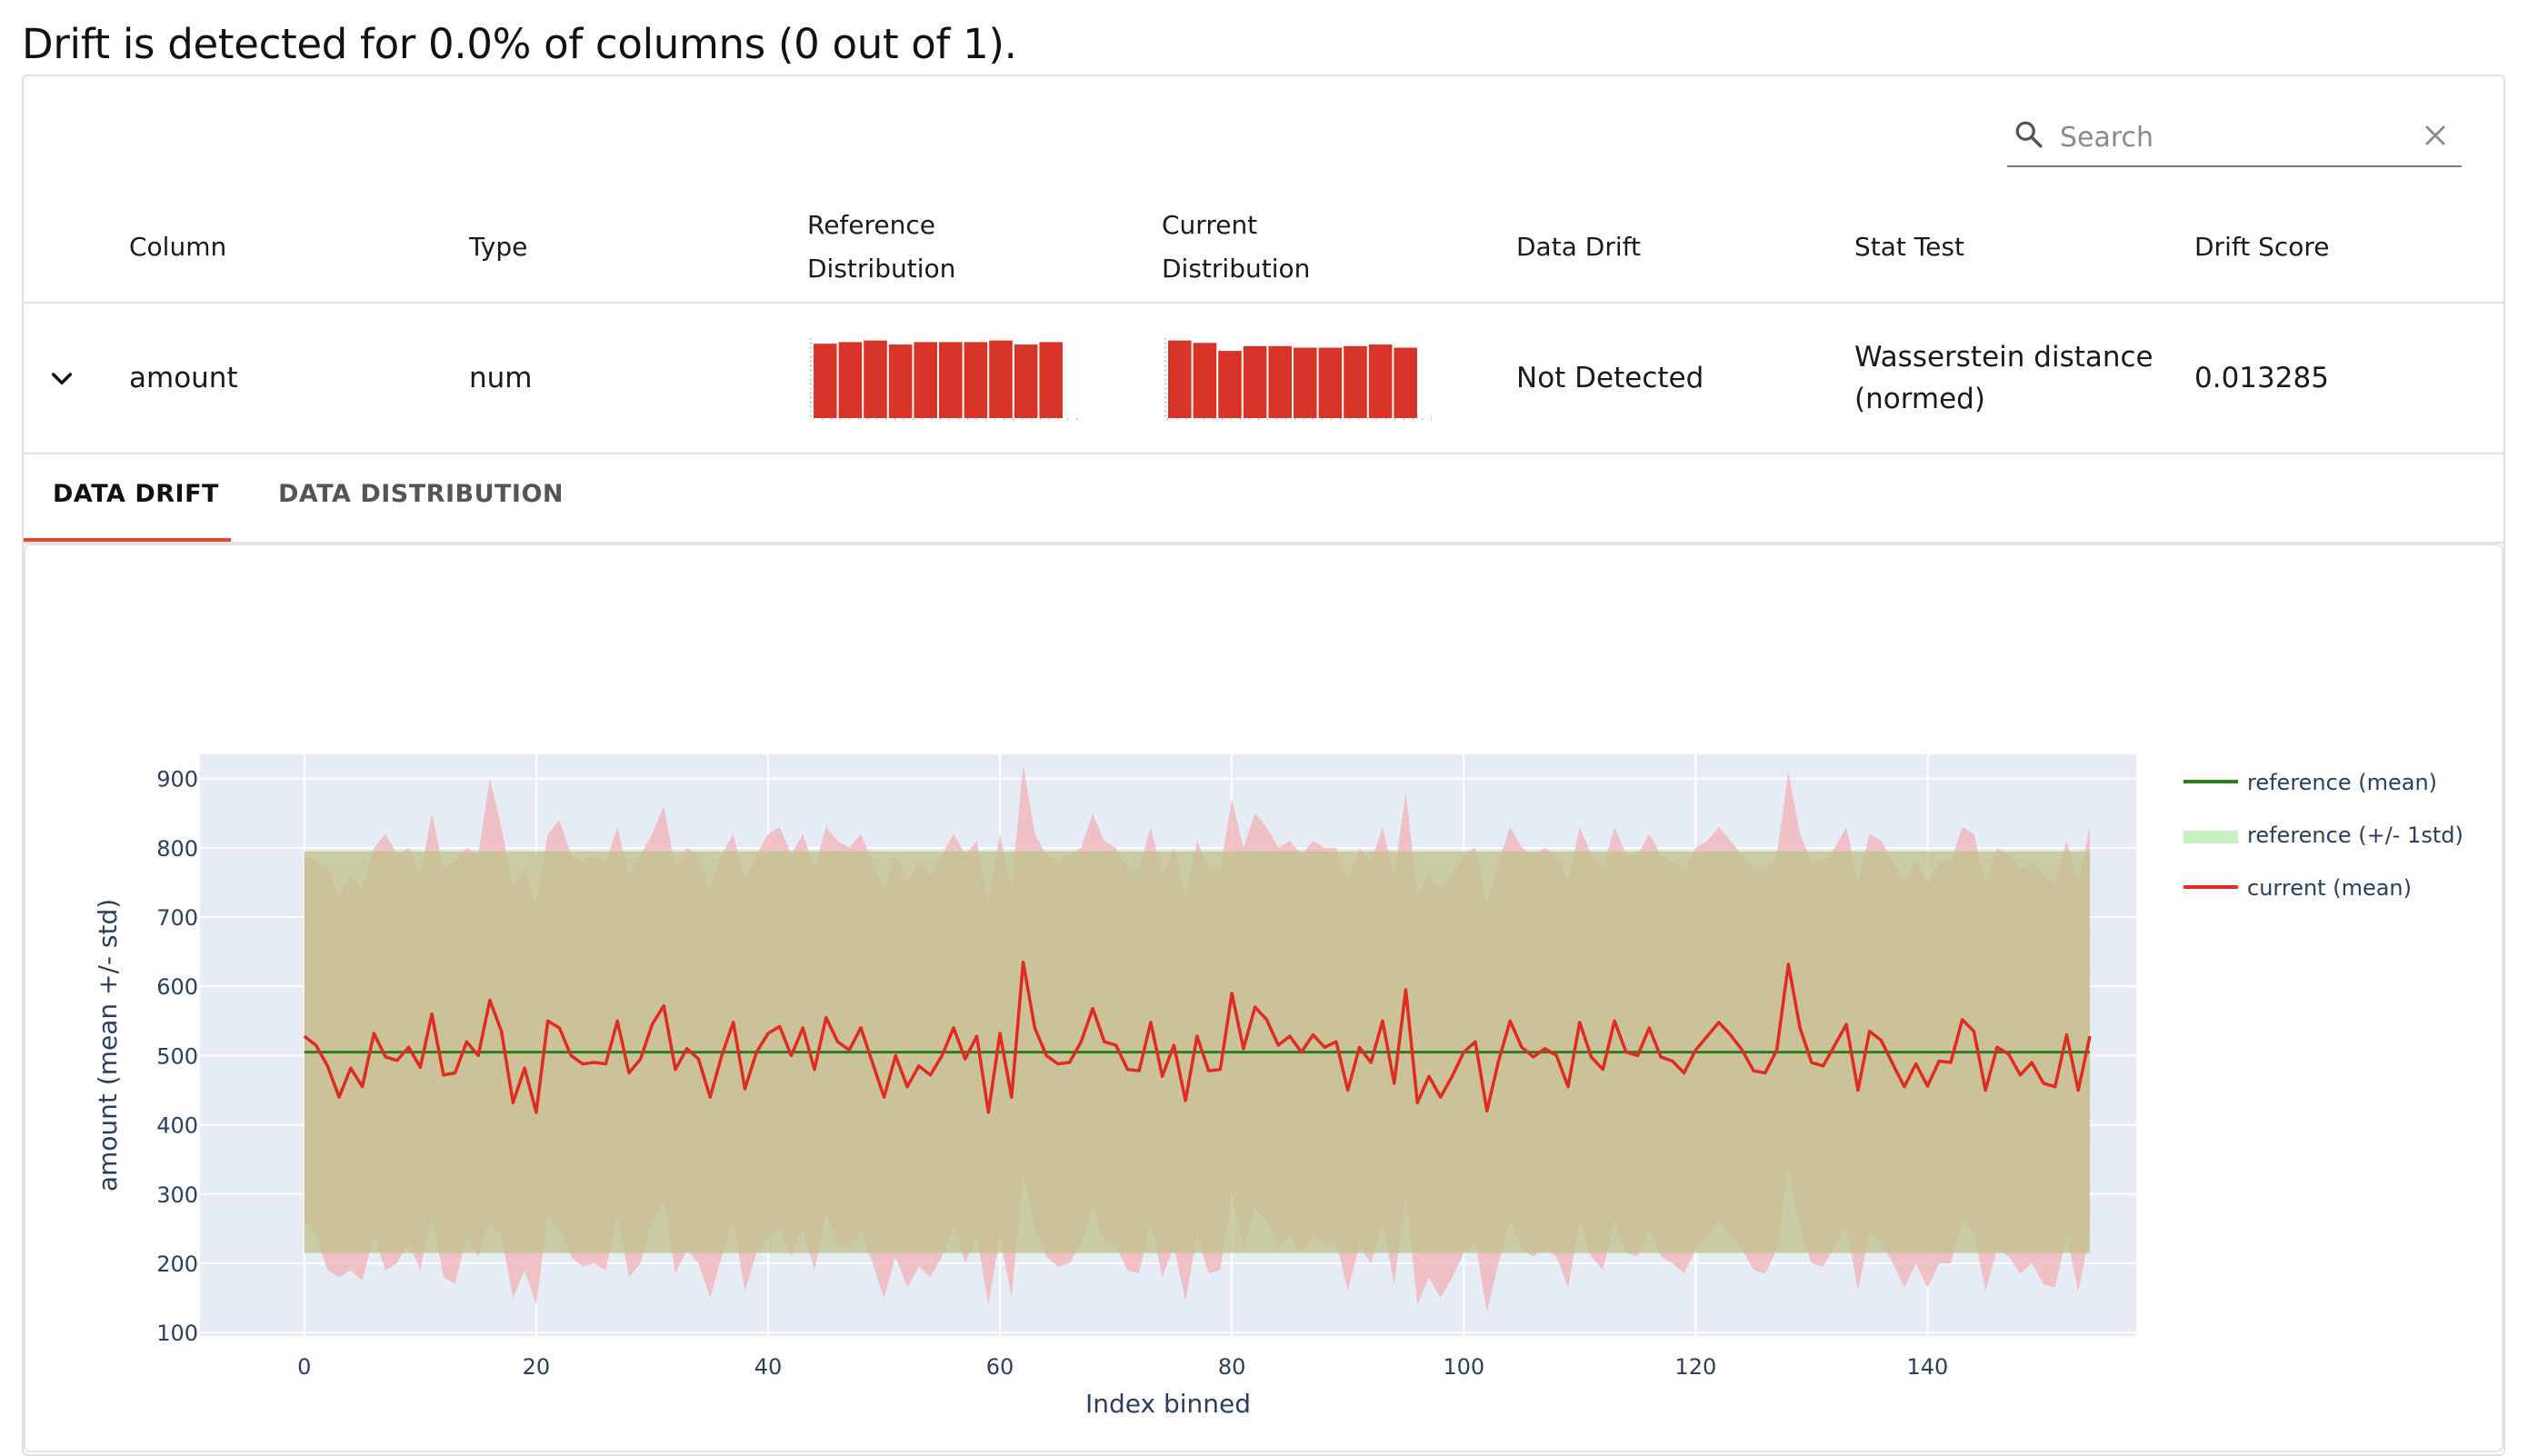 Image resolution: width=2538 pixels, height=1456 pixels. I want to click on legend-label-reference-mean: reference (mean), so click(2342, 782).